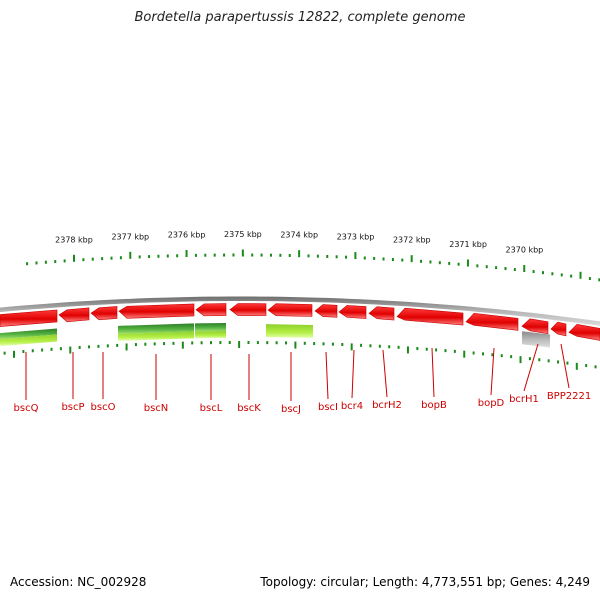 The image size is (600, 600). What do you see at coordinates (524, 399) in the screenshot?
I see `gene-label: bcrH1` at bounding box center [524, 399].